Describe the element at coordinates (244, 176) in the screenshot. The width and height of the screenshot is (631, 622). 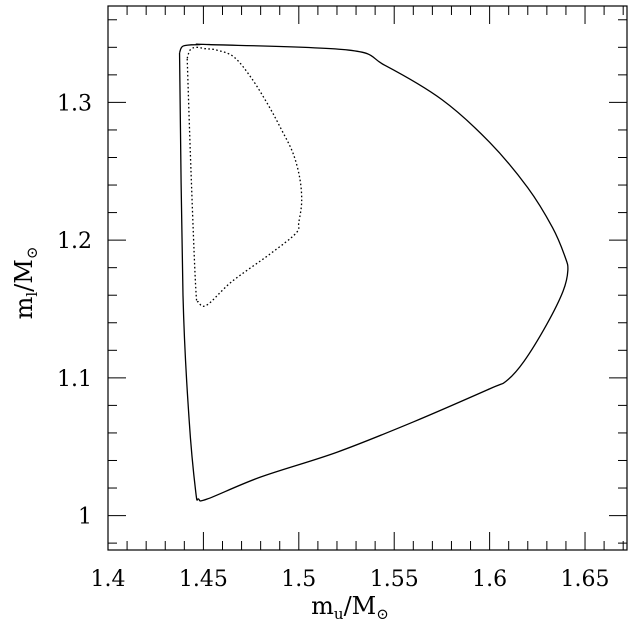
I see `dotted-contour` at that location.